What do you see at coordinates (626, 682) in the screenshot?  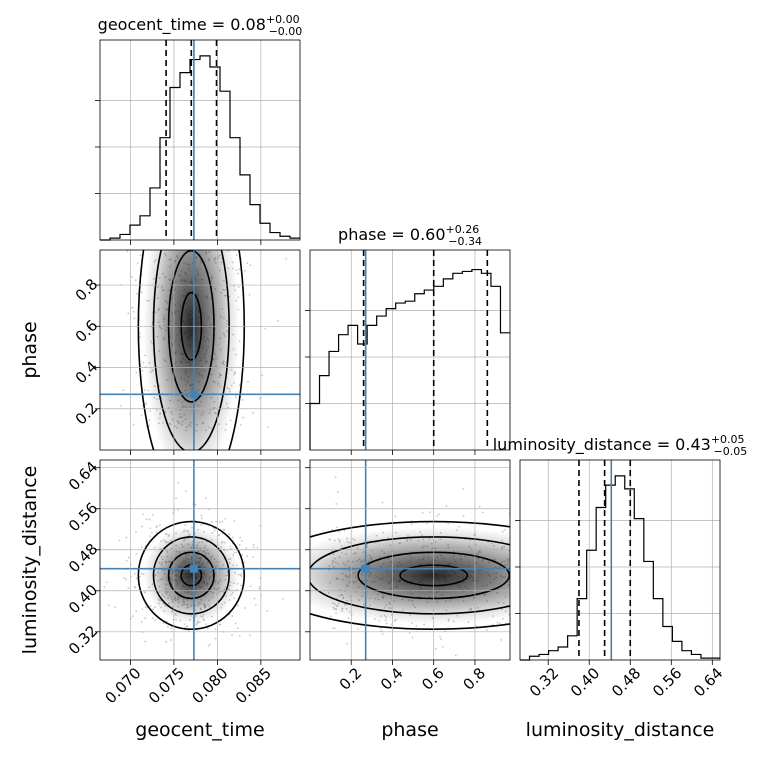 I see `xtick-label-luminosity_distance-2: 0.48` at bounding box center [626, 682].